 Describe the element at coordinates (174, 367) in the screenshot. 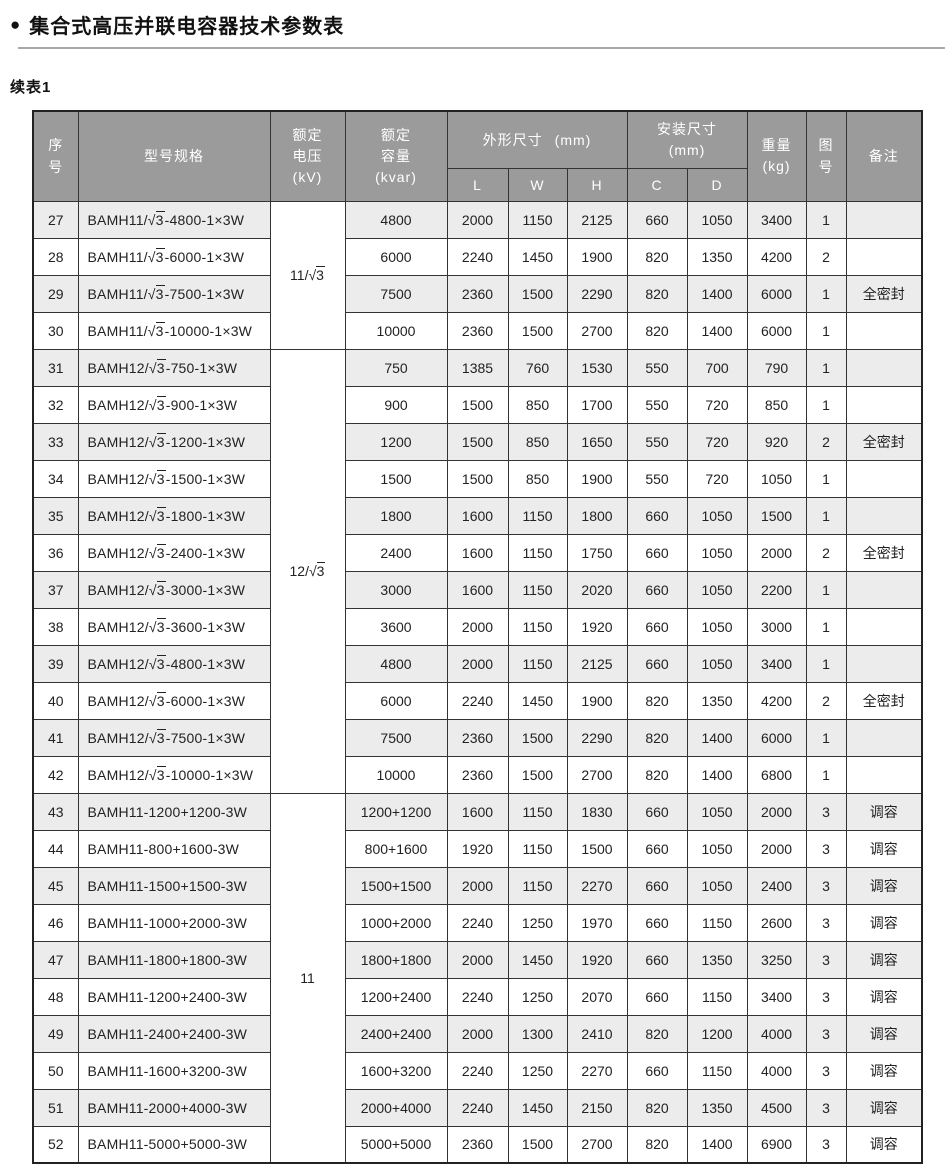

I see `cell-model: BAMH12/√3-750-1×3W` at that location.